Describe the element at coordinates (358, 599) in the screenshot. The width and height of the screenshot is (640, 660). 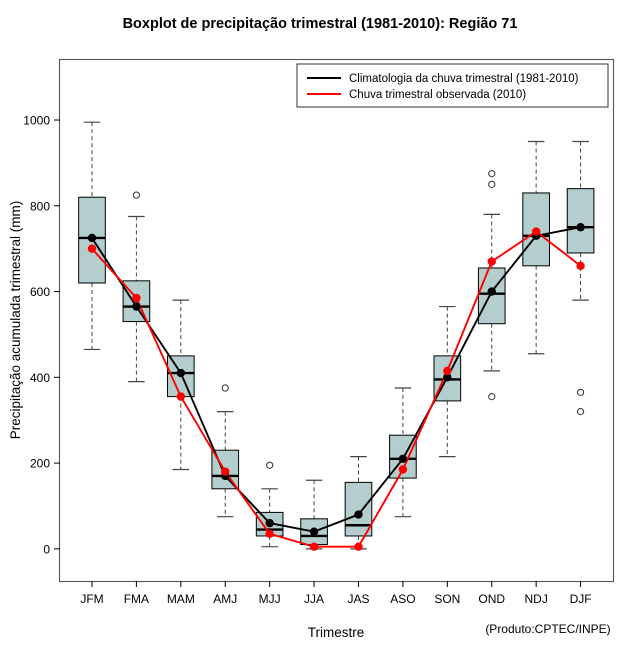
I see `x-tick-label-jas: JAS` at that location.